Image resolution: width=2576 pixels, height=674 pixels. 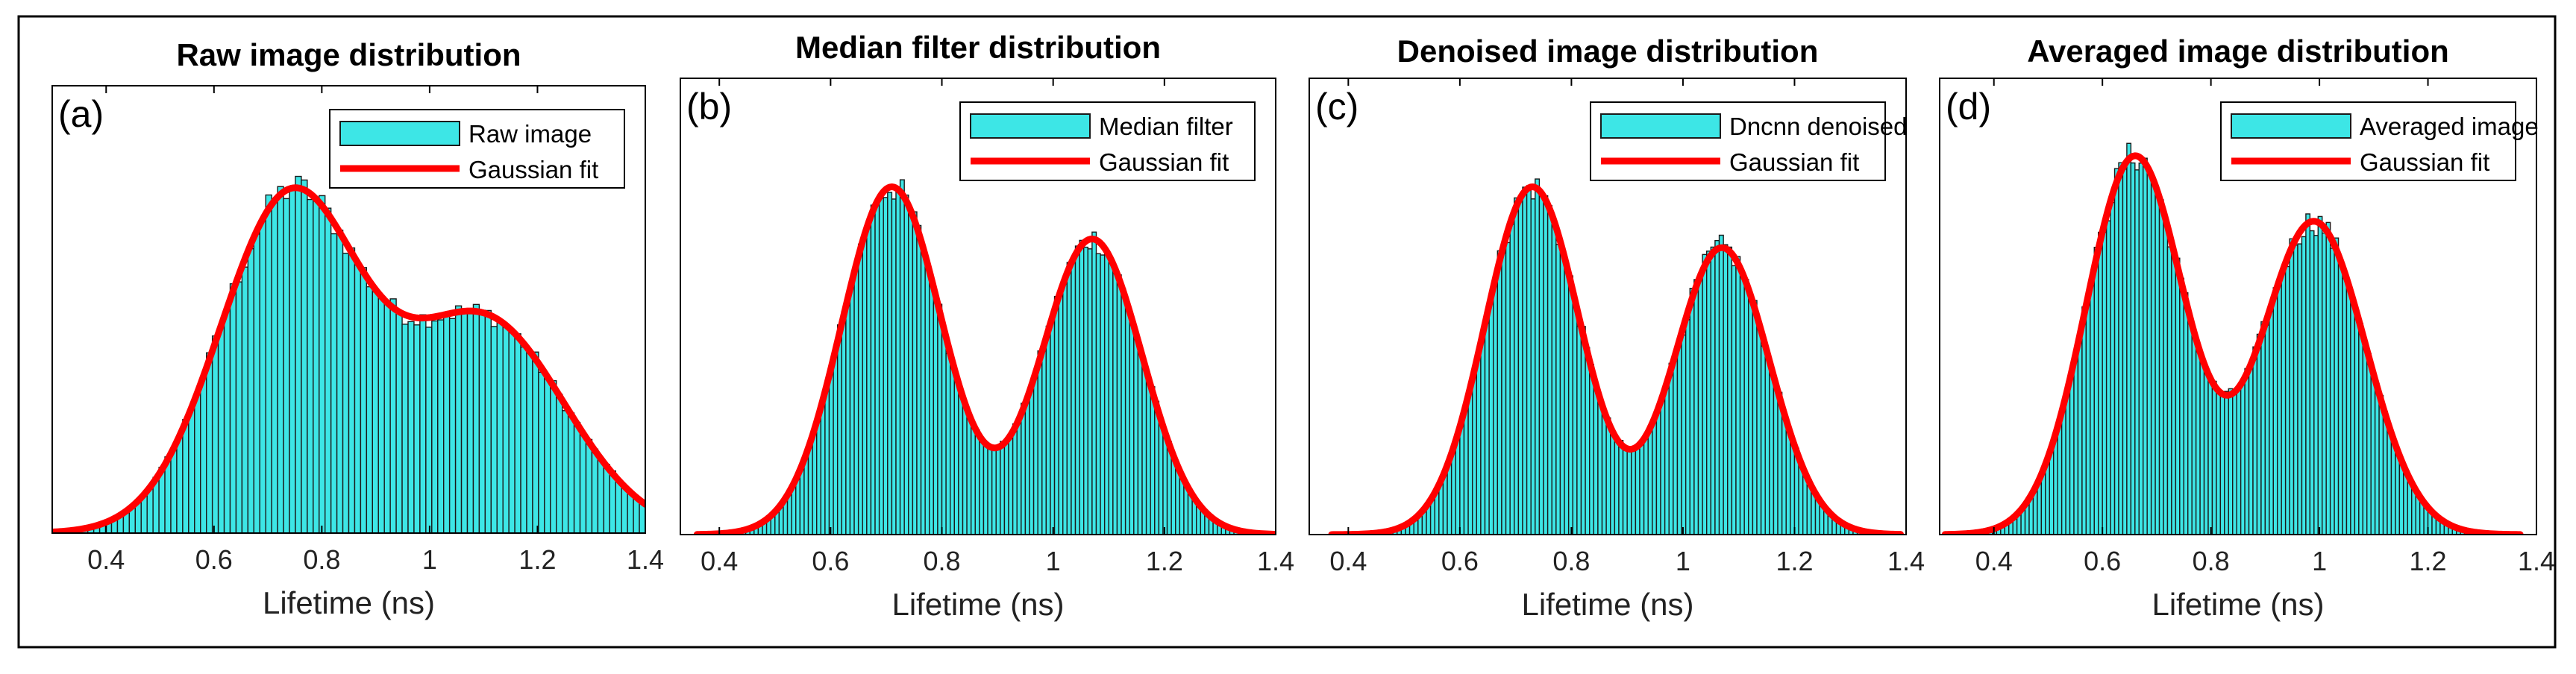 What do you see at coordinates (348, 54) in the screenshot?
I see `chart-title: Raw image distribution` at bounding box center [348, 54].